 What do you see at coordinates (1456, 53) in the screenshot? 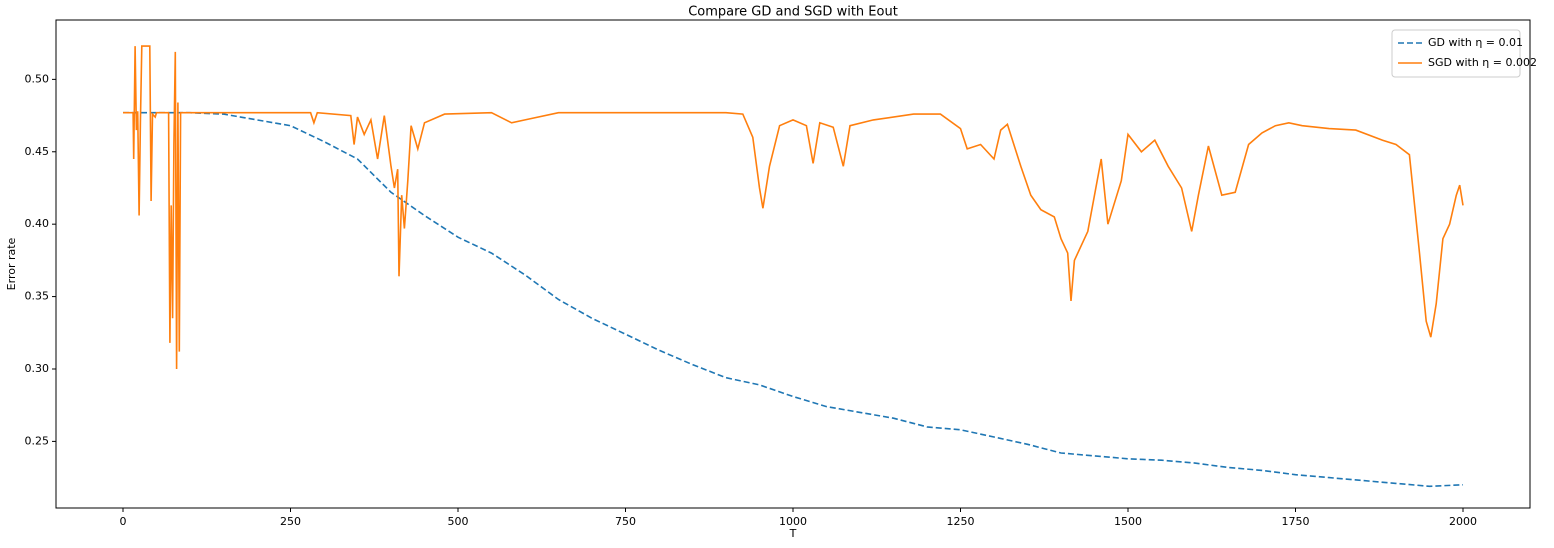
I see `legend-box` at bounding box center [1456, 53].